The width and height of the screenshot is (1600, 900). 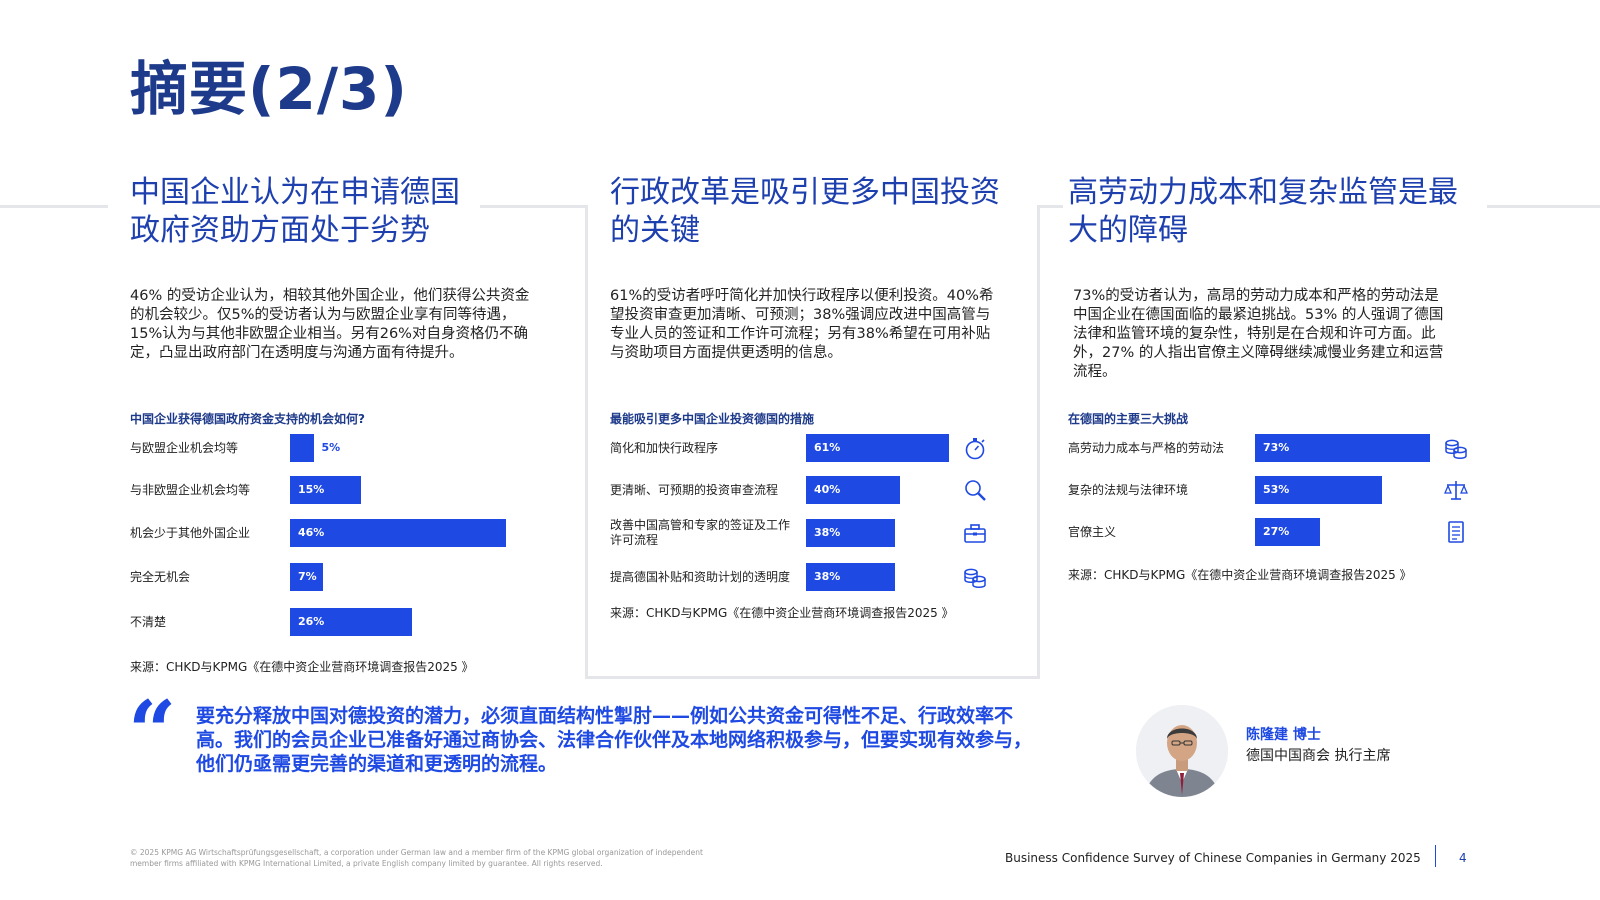 What do you see at coordinates (1146, 447) in the screenshot?
I see `bar-category-label: 高劳动力成本与严格的劳动法` at bounding box center [1146, 447].